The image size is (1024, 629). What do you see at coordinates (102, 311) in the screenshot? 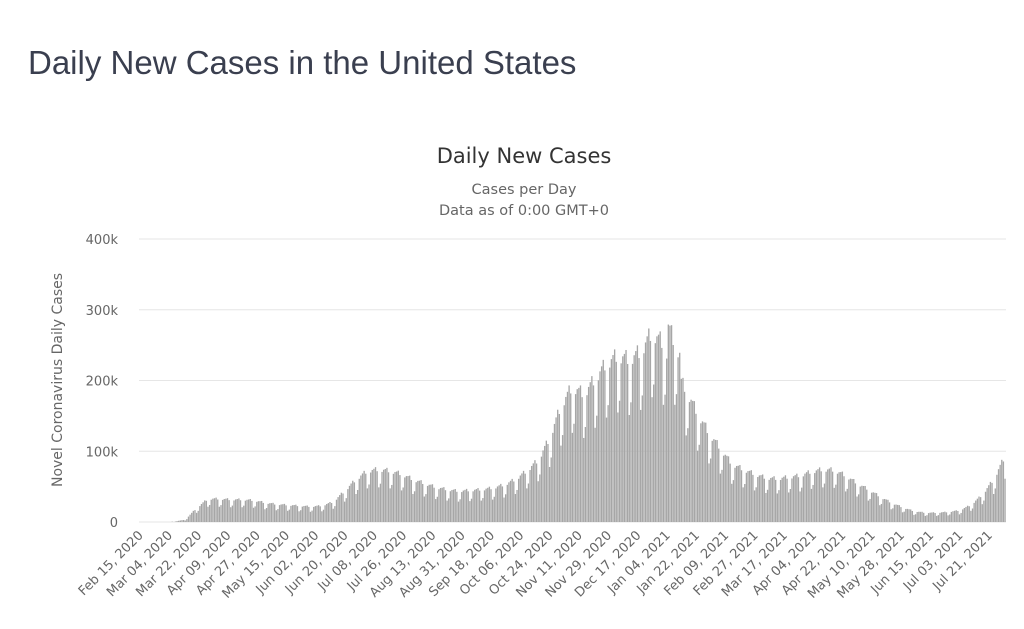
I see `y-tick-label: 300k` at bounding box center [102, 311].